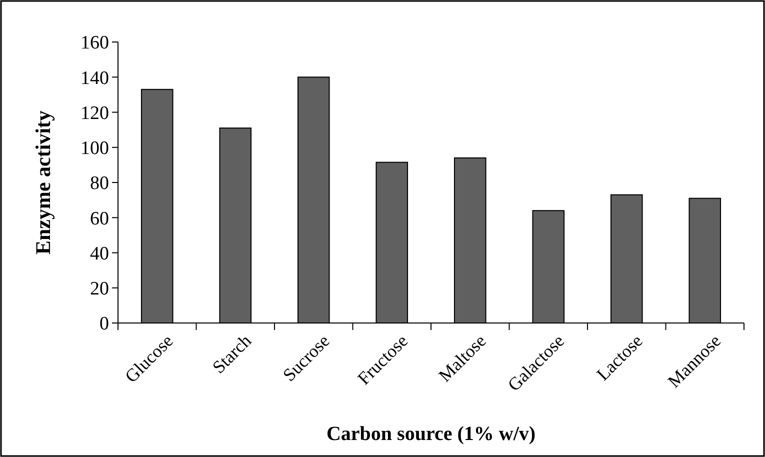 The width and height of the screenshot is (765, 457). Describe the element at coordinates (99, 253) in the screenshot. I see `y-tick-label: 40` at that location.